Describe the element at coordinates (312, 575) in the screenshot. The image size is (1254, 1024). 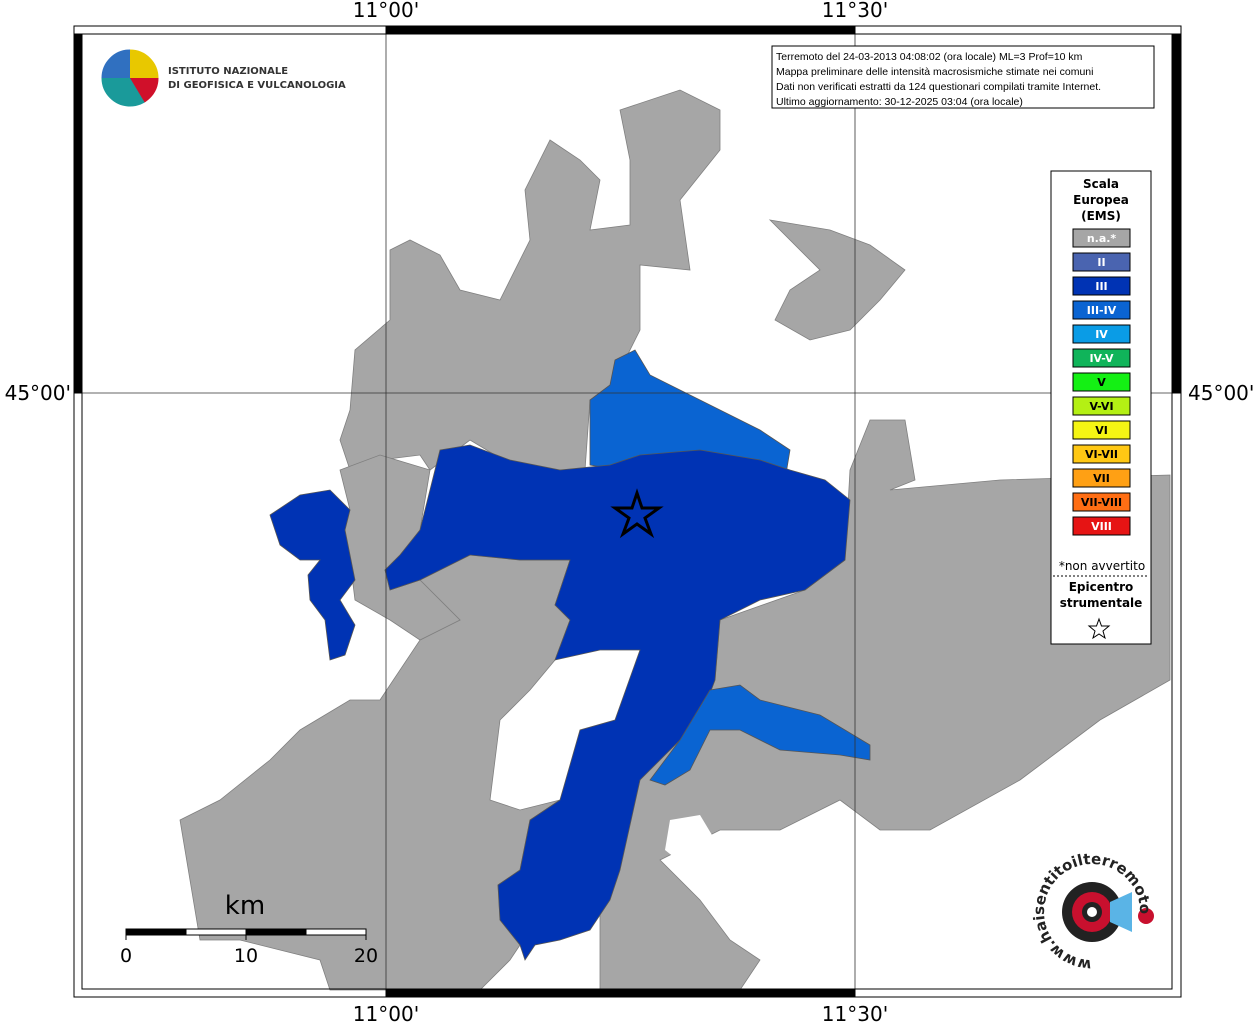
I see `area-iii` at that location.